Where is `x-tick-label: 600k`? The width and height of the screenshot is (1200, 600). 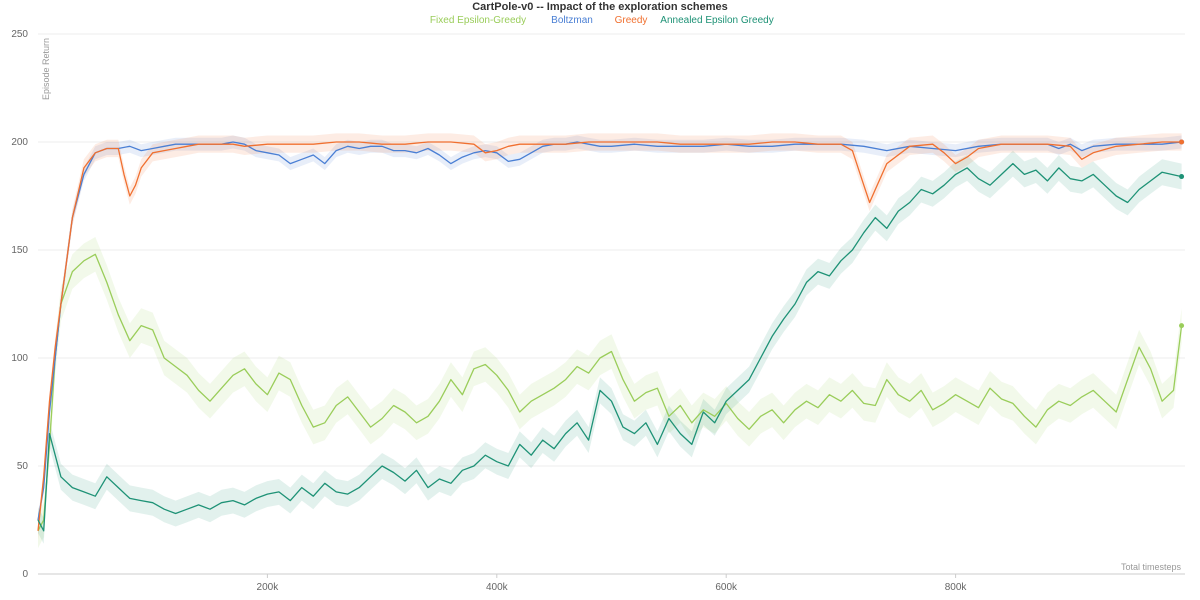 x-tick-label: 600k is located at coordinates (726, 587).